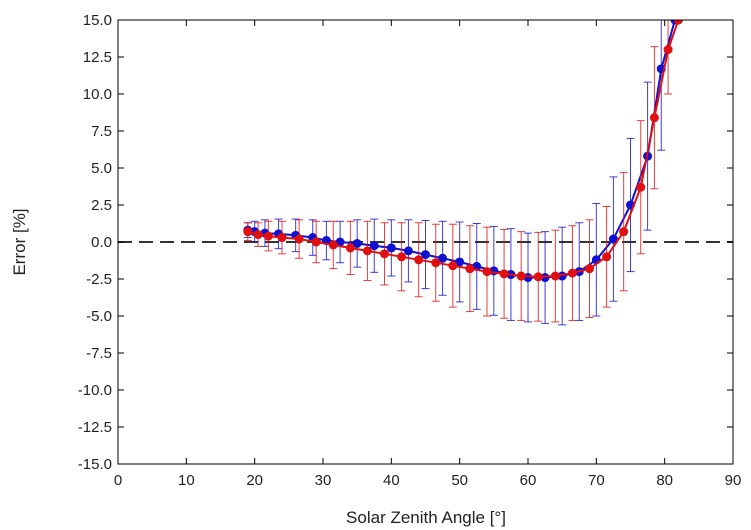 The height and width of the screenshot is (530, 751). I want to click on x-tick-label: 20, so click(254, 480).